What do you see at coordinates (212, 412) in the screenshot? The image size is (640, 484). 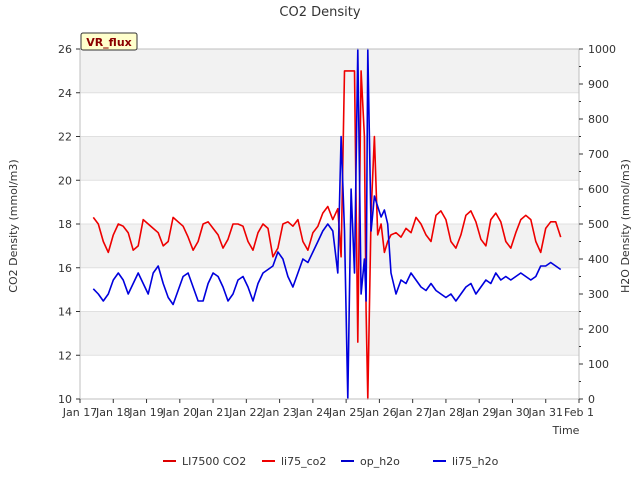 I see `x-tick-label: Jan 21` at bounding box center [212, 412].